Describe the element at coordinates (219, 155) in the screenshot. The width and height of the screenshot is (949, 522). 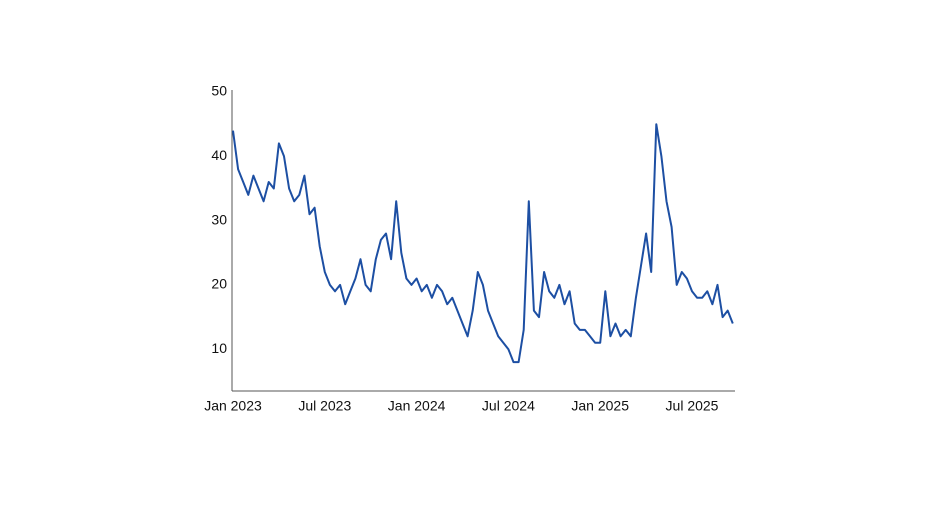
I see `y-tick-label: 40` at that location.